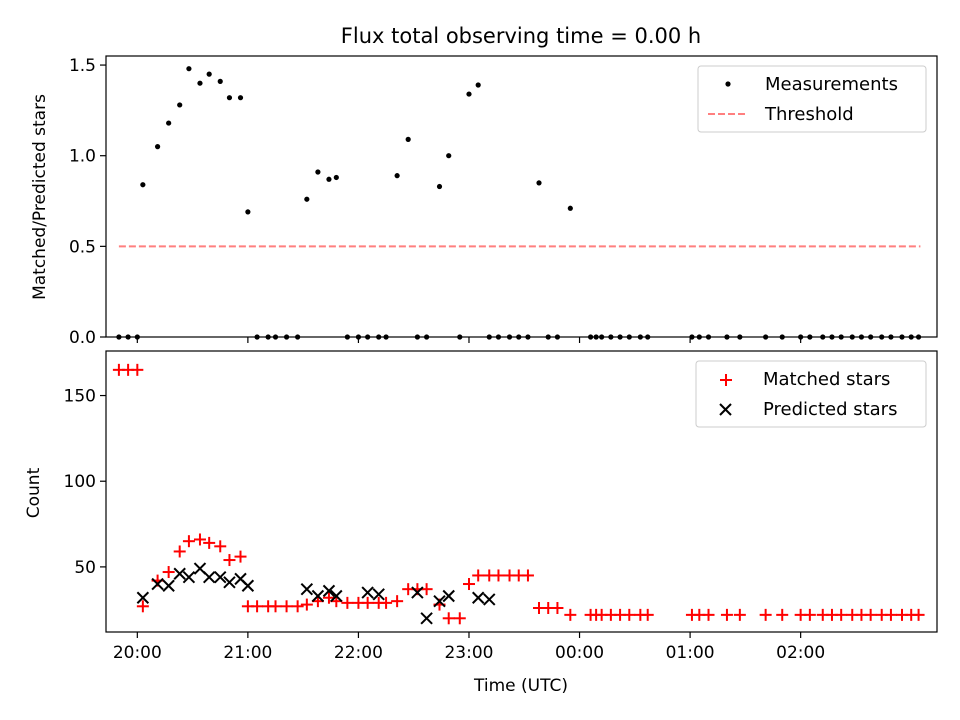  Describe the element at coordinates (82, 338) in the screenshot. I see `top-y-tick-label: 0.0` at that location.